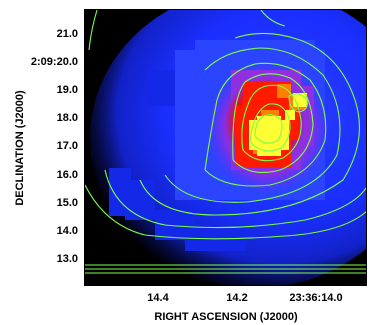  Describe the element at coordinates (237, 298) in the screenshot. I see `x-tick-label: 14.2` at that location.